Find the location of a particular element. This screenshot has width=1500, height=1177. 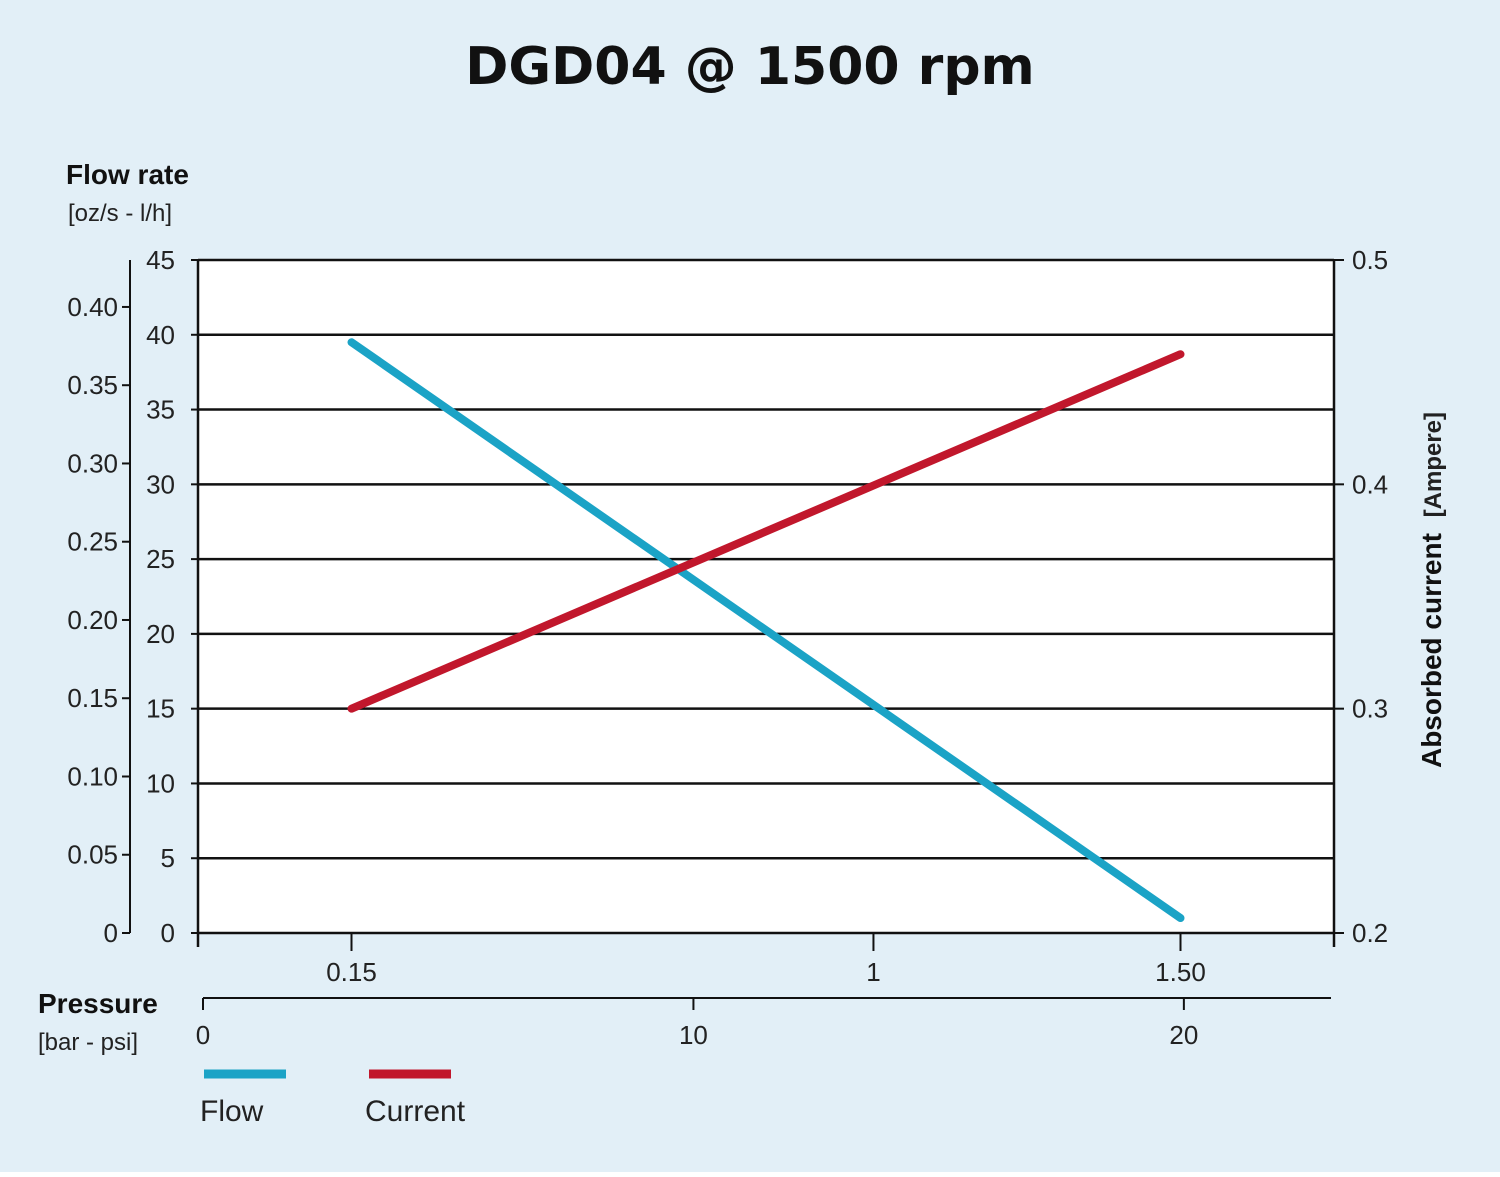

x-axis-units: [bar - psi] is located at coordinates (88, 1042).